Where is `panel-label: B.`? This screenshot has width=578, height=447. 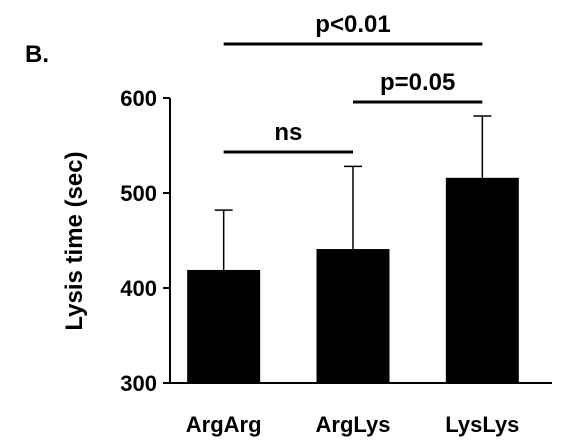 panel-label: B. is located at coordinates (37, 54).